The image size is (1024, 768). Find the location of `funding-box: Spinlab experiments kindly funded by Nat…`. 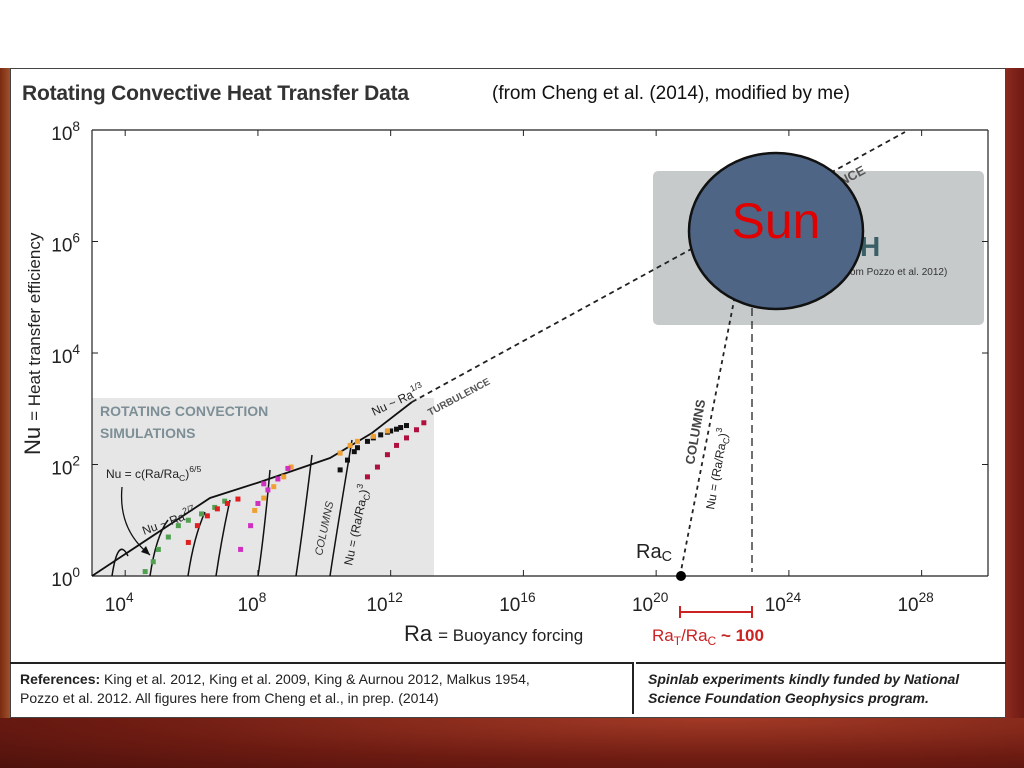

funding-box: Spinlab experiments kindly funded by Nat… is located at coordinates (821, 688).